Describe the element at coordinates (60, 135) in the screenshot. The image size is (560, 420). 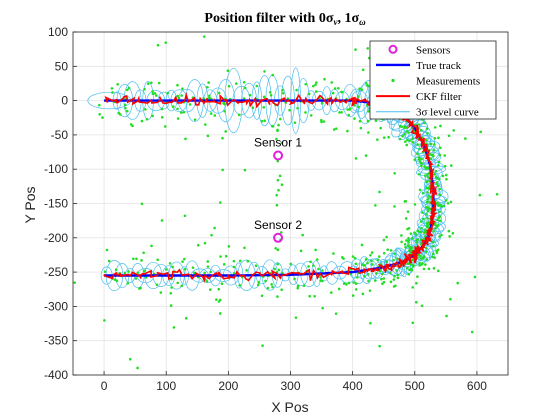
I see `y-tick-label: -50` at that location.